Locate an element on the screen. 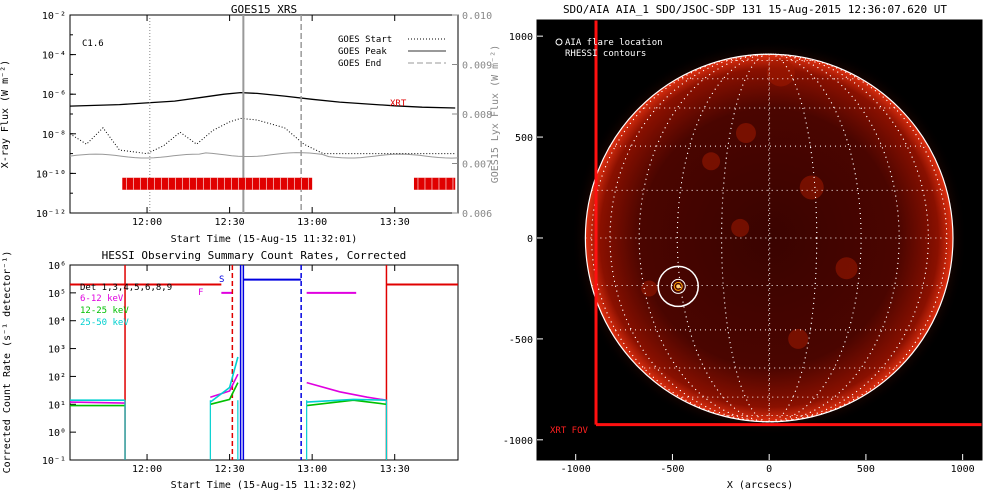 The width and height of the screenshot is (1000, 500). sun-y-tick-label: -1000 is located at coordinates (518, 441).